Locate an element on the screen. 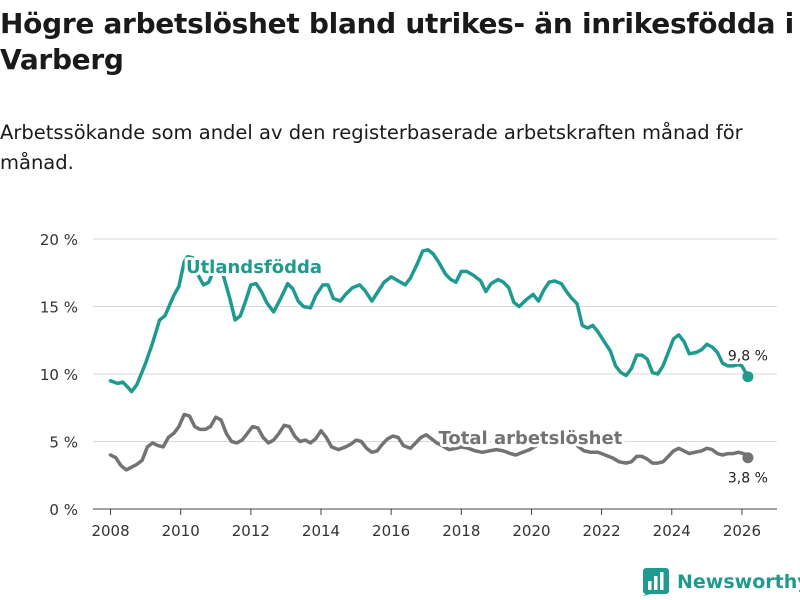 Image resolution: width=800 pixels, height=600 pixels. newsworthy-logo-text: Newsworthy is located at coordinates (738, 582).